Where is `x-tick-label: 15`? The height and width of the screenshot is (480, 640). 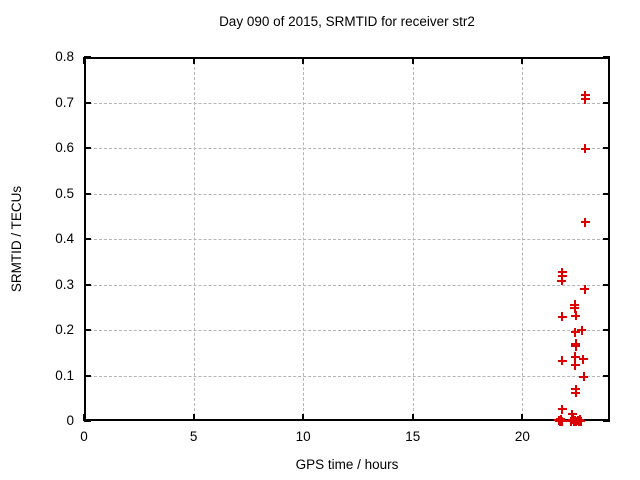 x-tick-label: 15 is located at coordinates (413, 436).